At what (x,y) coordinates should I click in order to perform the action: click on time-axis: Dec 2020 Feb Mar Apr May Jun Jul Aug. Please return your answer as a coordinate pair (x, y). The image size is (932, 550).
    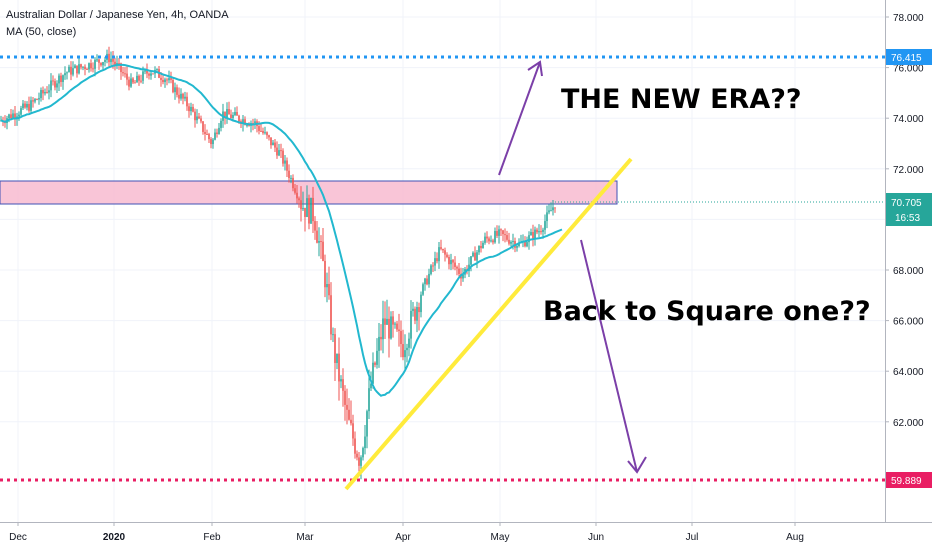
    Looking at the image, I should click on (406, 532).